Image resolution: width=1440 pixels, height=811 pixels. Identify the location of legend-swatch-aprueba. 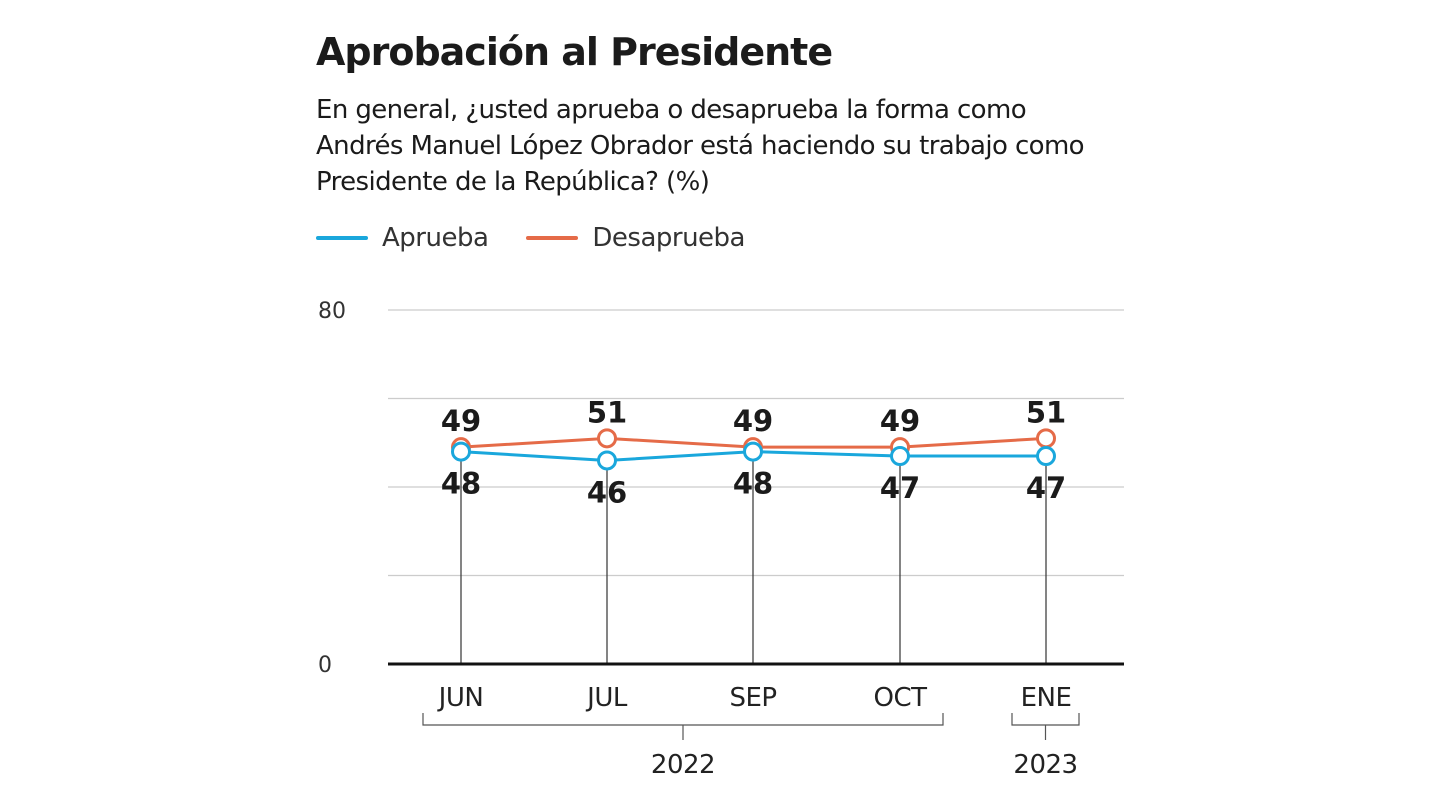
(342, 238).